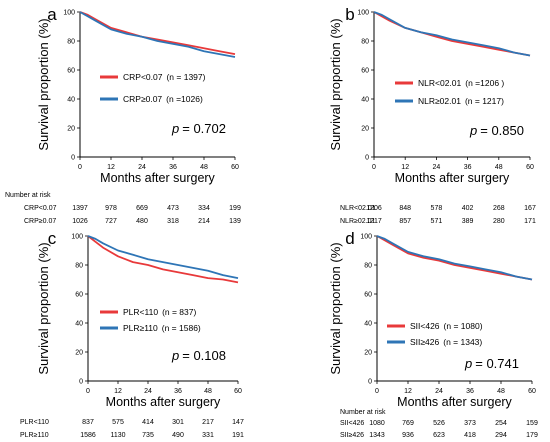 Image resolution: width=550 pixels, height=442 pixels. What do you see at coordinates (499, 208) in the screenshot?
I see `risk-value: 268` at bounding box center [499, 208].